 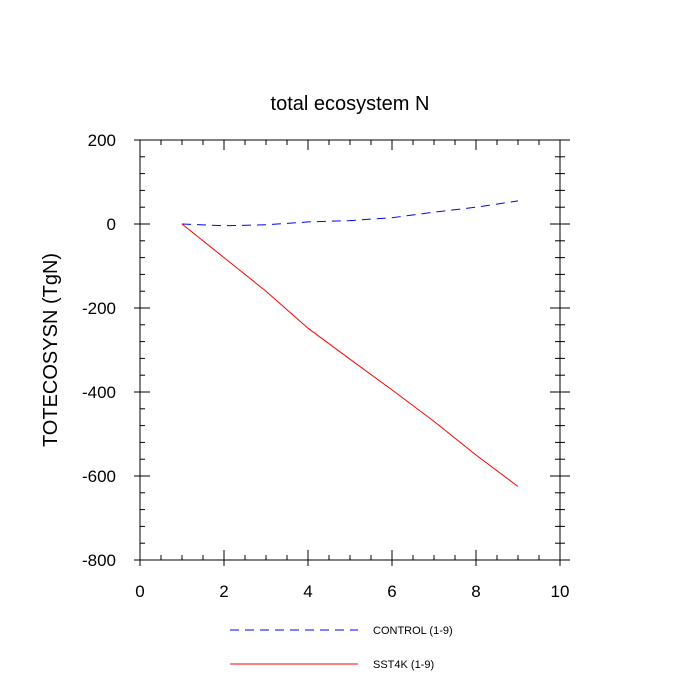 I want to click on legend: CONTROL (1-9) SST4K (1-9), so click(x=341, y=648).